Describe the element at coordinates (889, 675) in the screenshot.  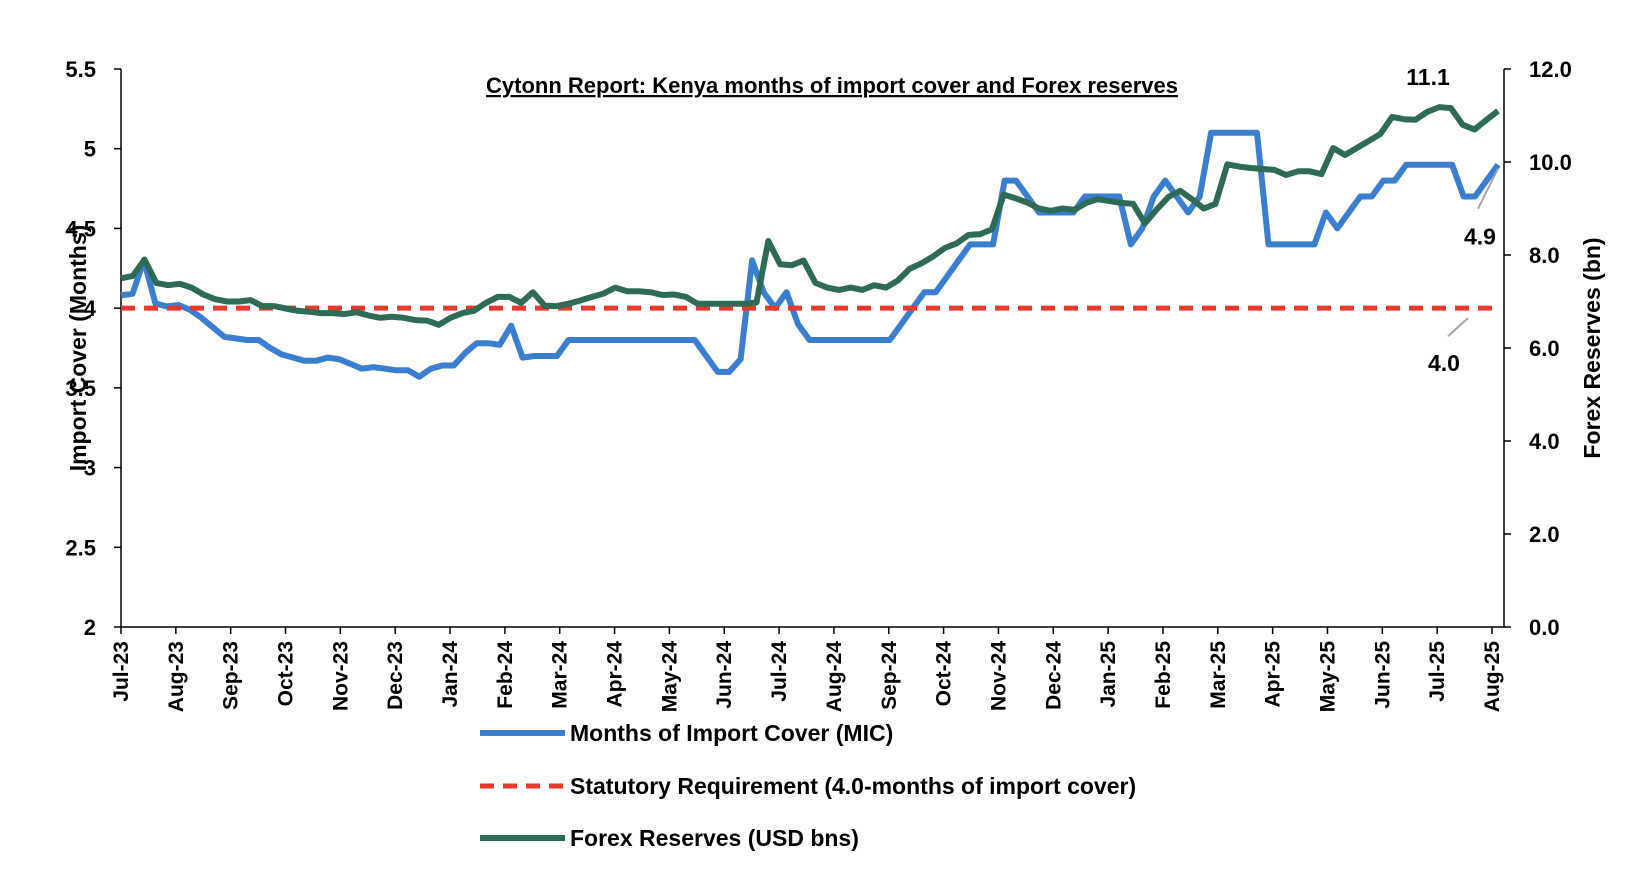
I see `x-tick-label: Sep-24` at that location.